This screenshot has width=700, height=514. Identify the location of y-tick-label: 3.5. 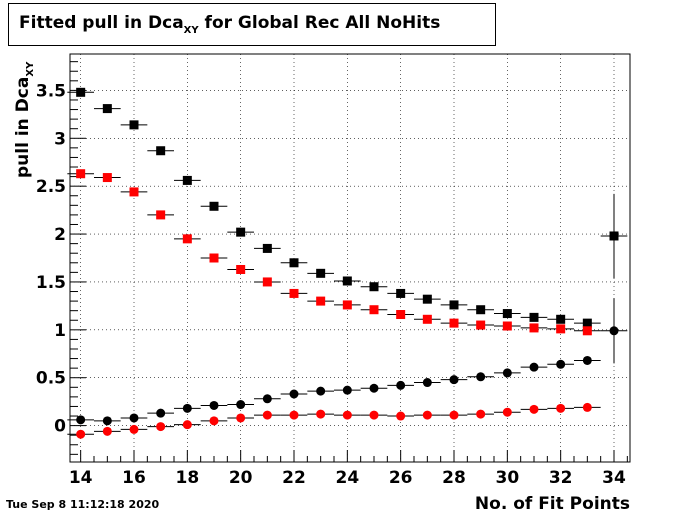
(51, 91).